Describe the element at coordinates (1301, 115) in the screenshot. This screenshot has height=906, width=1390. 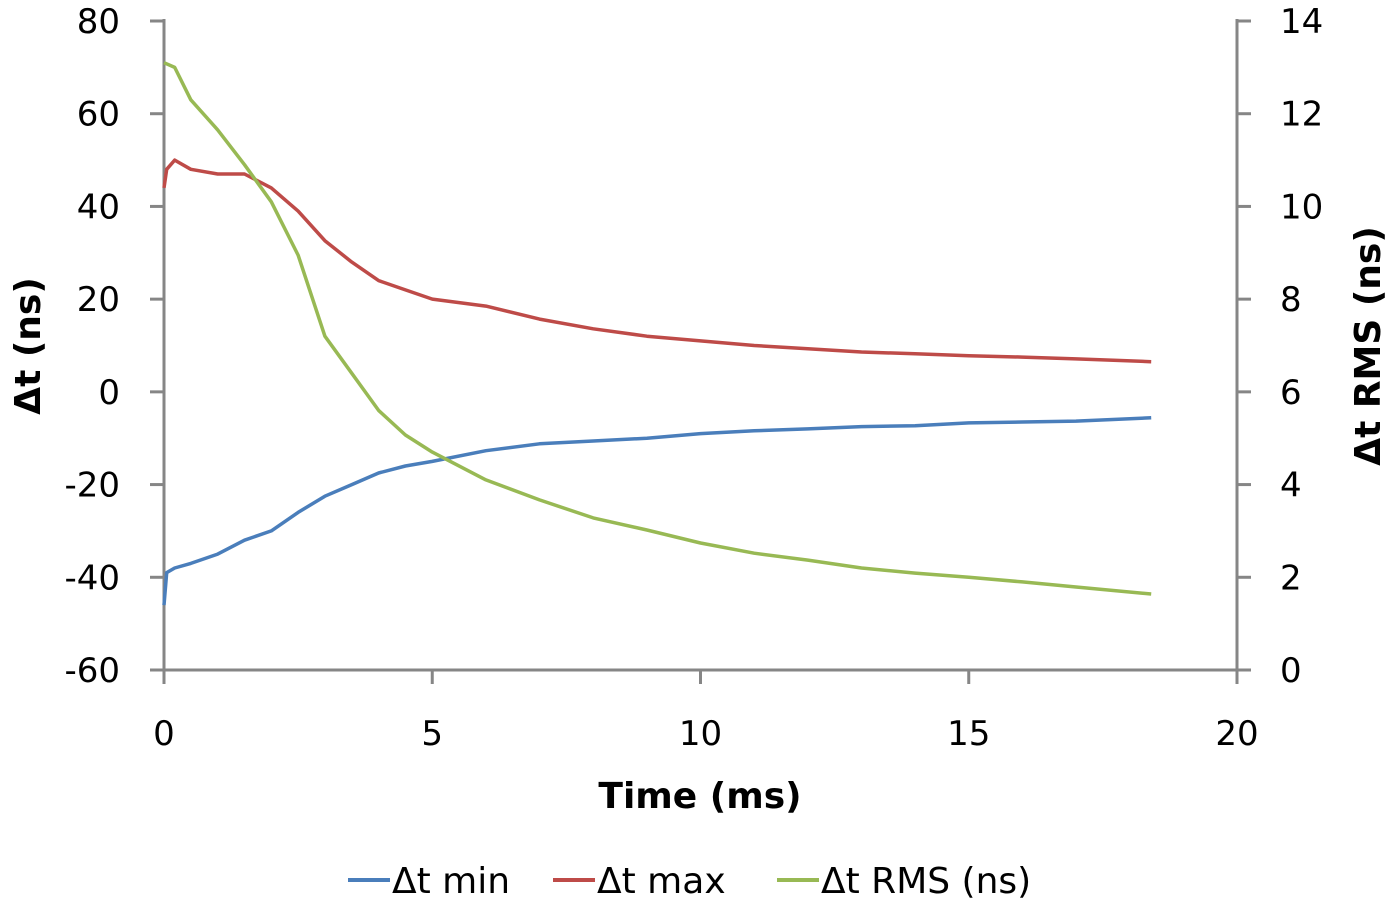
I see `y2-tick-label: 12` at that location.